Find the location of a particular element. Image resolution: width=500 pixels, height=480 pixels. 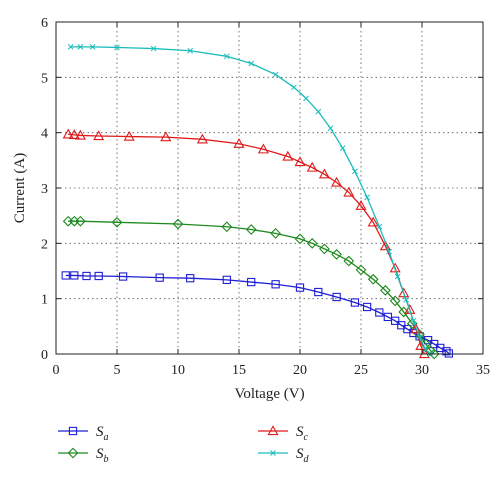

legend-label: Sb is located at coordinates (102, 455).